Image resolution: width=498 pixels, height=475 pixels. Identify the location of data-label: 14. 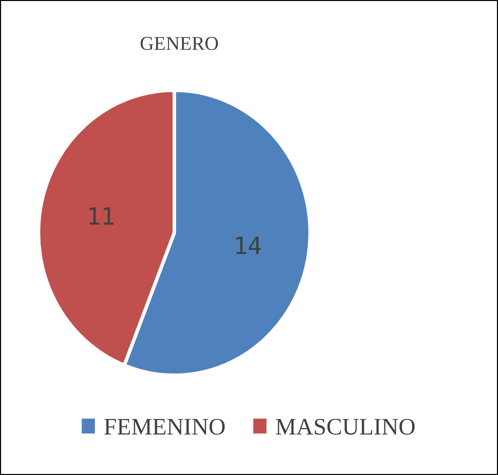
(248, 245).